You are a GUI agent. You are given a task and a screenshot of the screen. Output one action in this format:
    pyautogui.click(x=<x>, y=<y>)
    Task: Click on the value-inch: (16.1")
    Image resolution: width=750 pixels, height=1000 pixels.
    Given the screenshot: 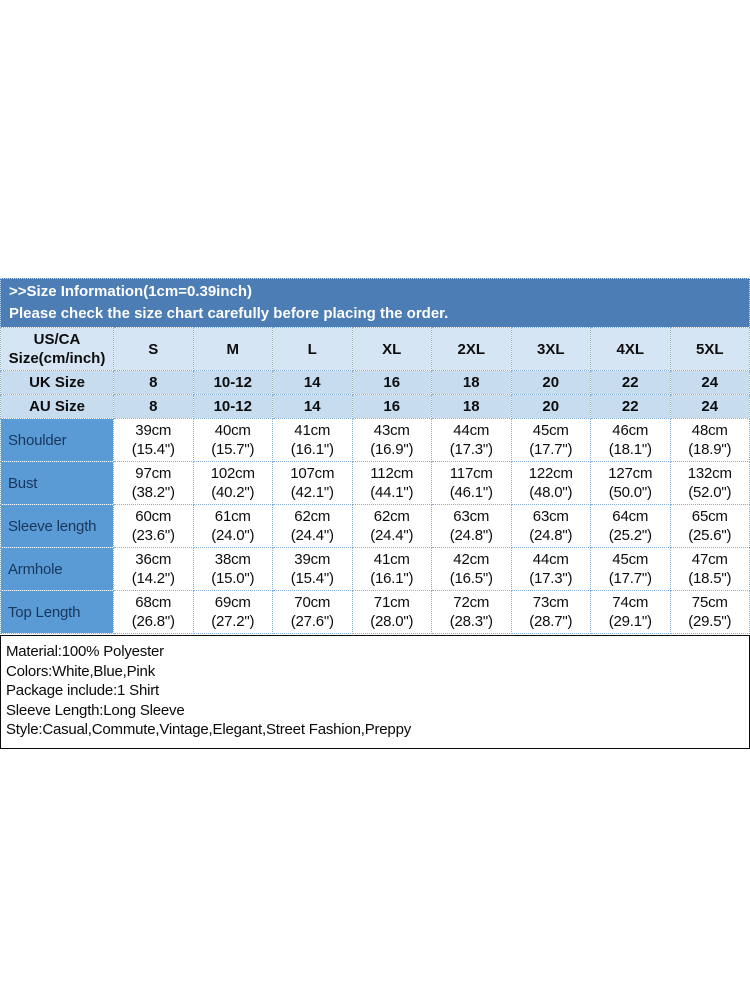 What is the action you would take?
    pyautogui.click(x=312, y=449)
    